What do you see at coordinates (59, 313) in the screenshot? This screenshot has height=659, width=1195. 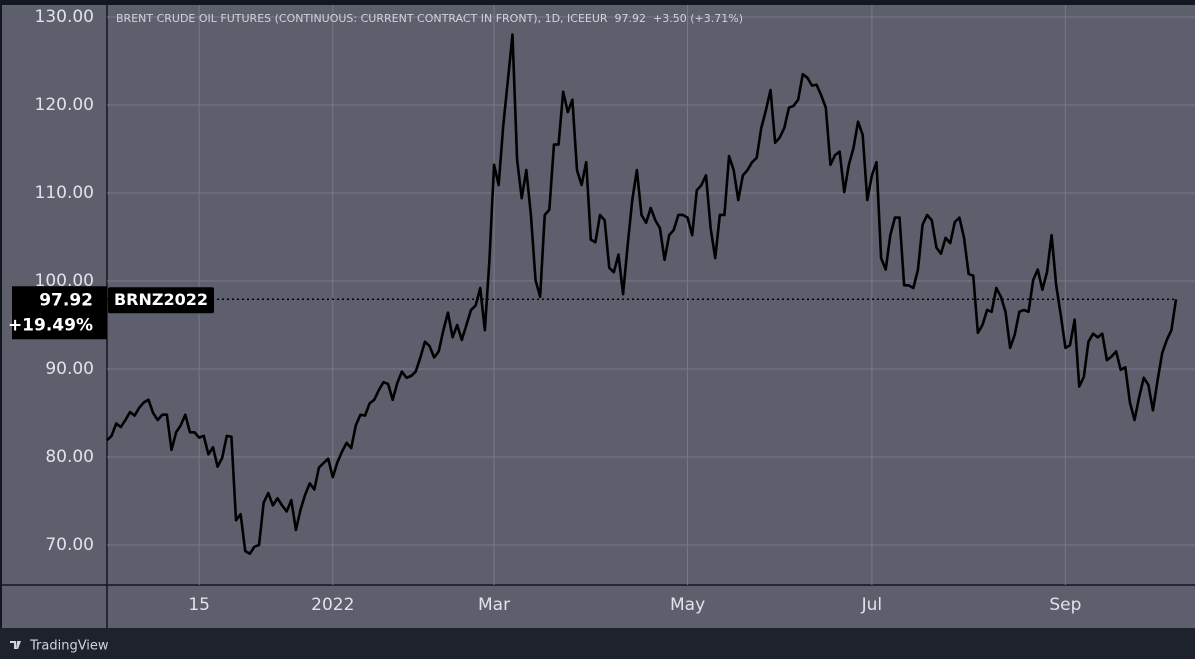 I see `price-badge` at bounding box center [59, 313].